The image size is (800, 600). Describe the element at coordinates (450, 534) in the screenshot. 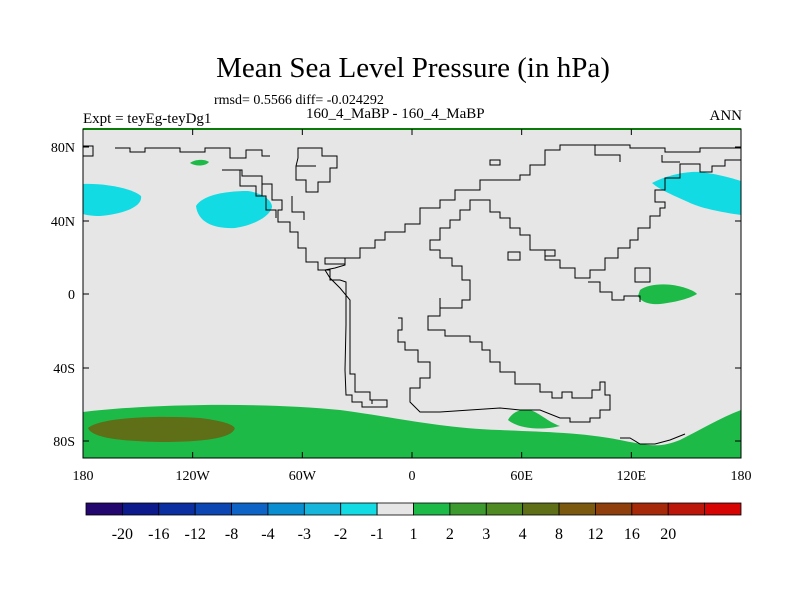

I see `colorbar-label: 2` at that location.